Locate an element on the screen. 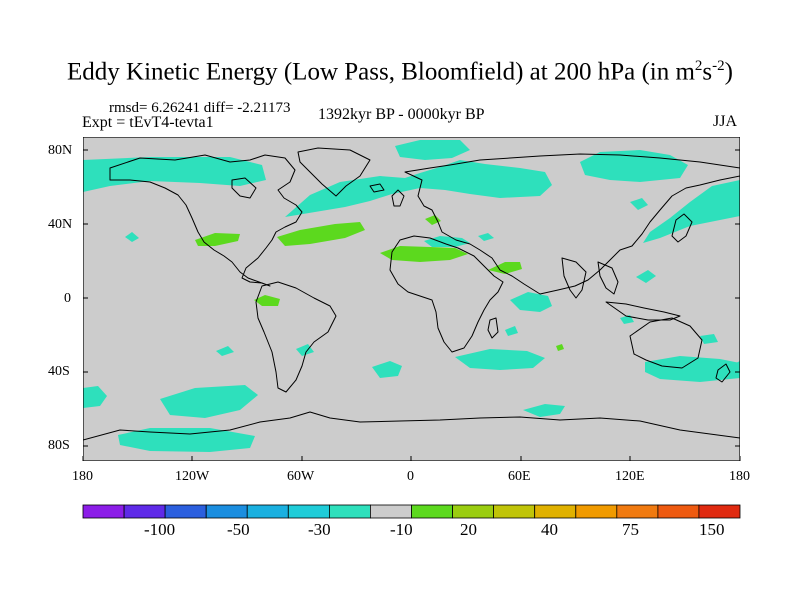 The width and height of the screenshot is (800, 600). south-america-coast is located at coordinates (296, 337).